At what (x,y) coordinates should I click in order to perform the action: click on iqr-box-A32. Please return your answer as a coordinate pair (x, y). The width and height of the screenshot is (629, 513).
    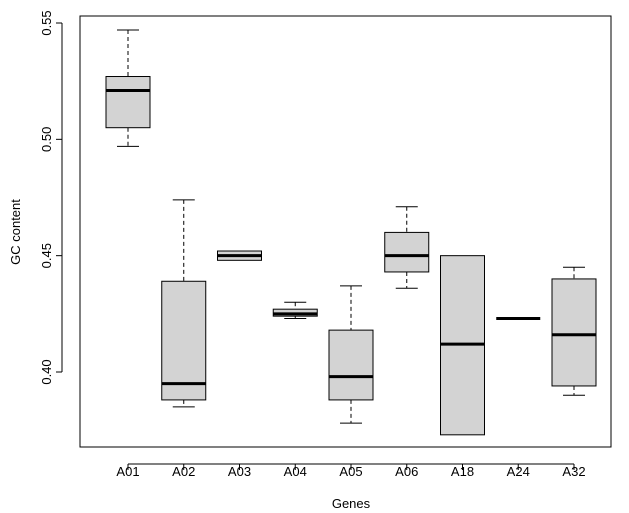
    Looking at the image, I should click on (574, 332).